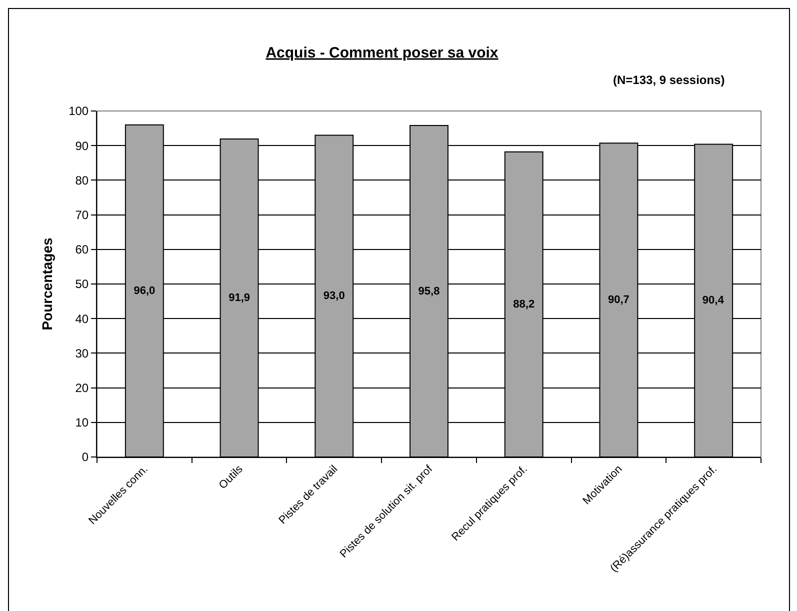 Image resolution: width=797 pixels, height=611 pixels. I want to click on data-label: 88,2, so click(524, 304).